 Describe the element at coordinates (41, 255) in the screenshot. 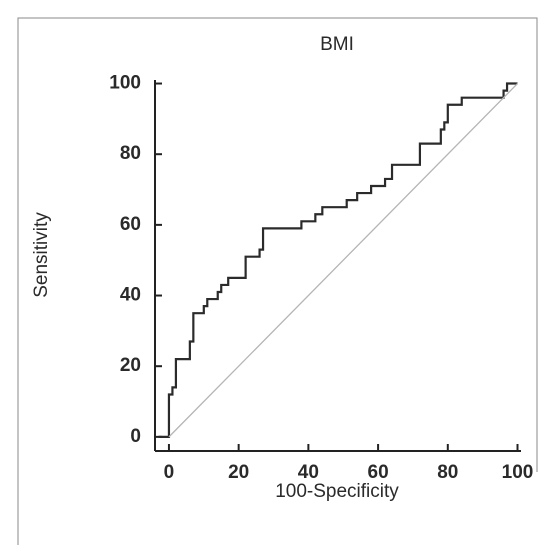

I see `y-axis-label: Sensitivity` at that location.